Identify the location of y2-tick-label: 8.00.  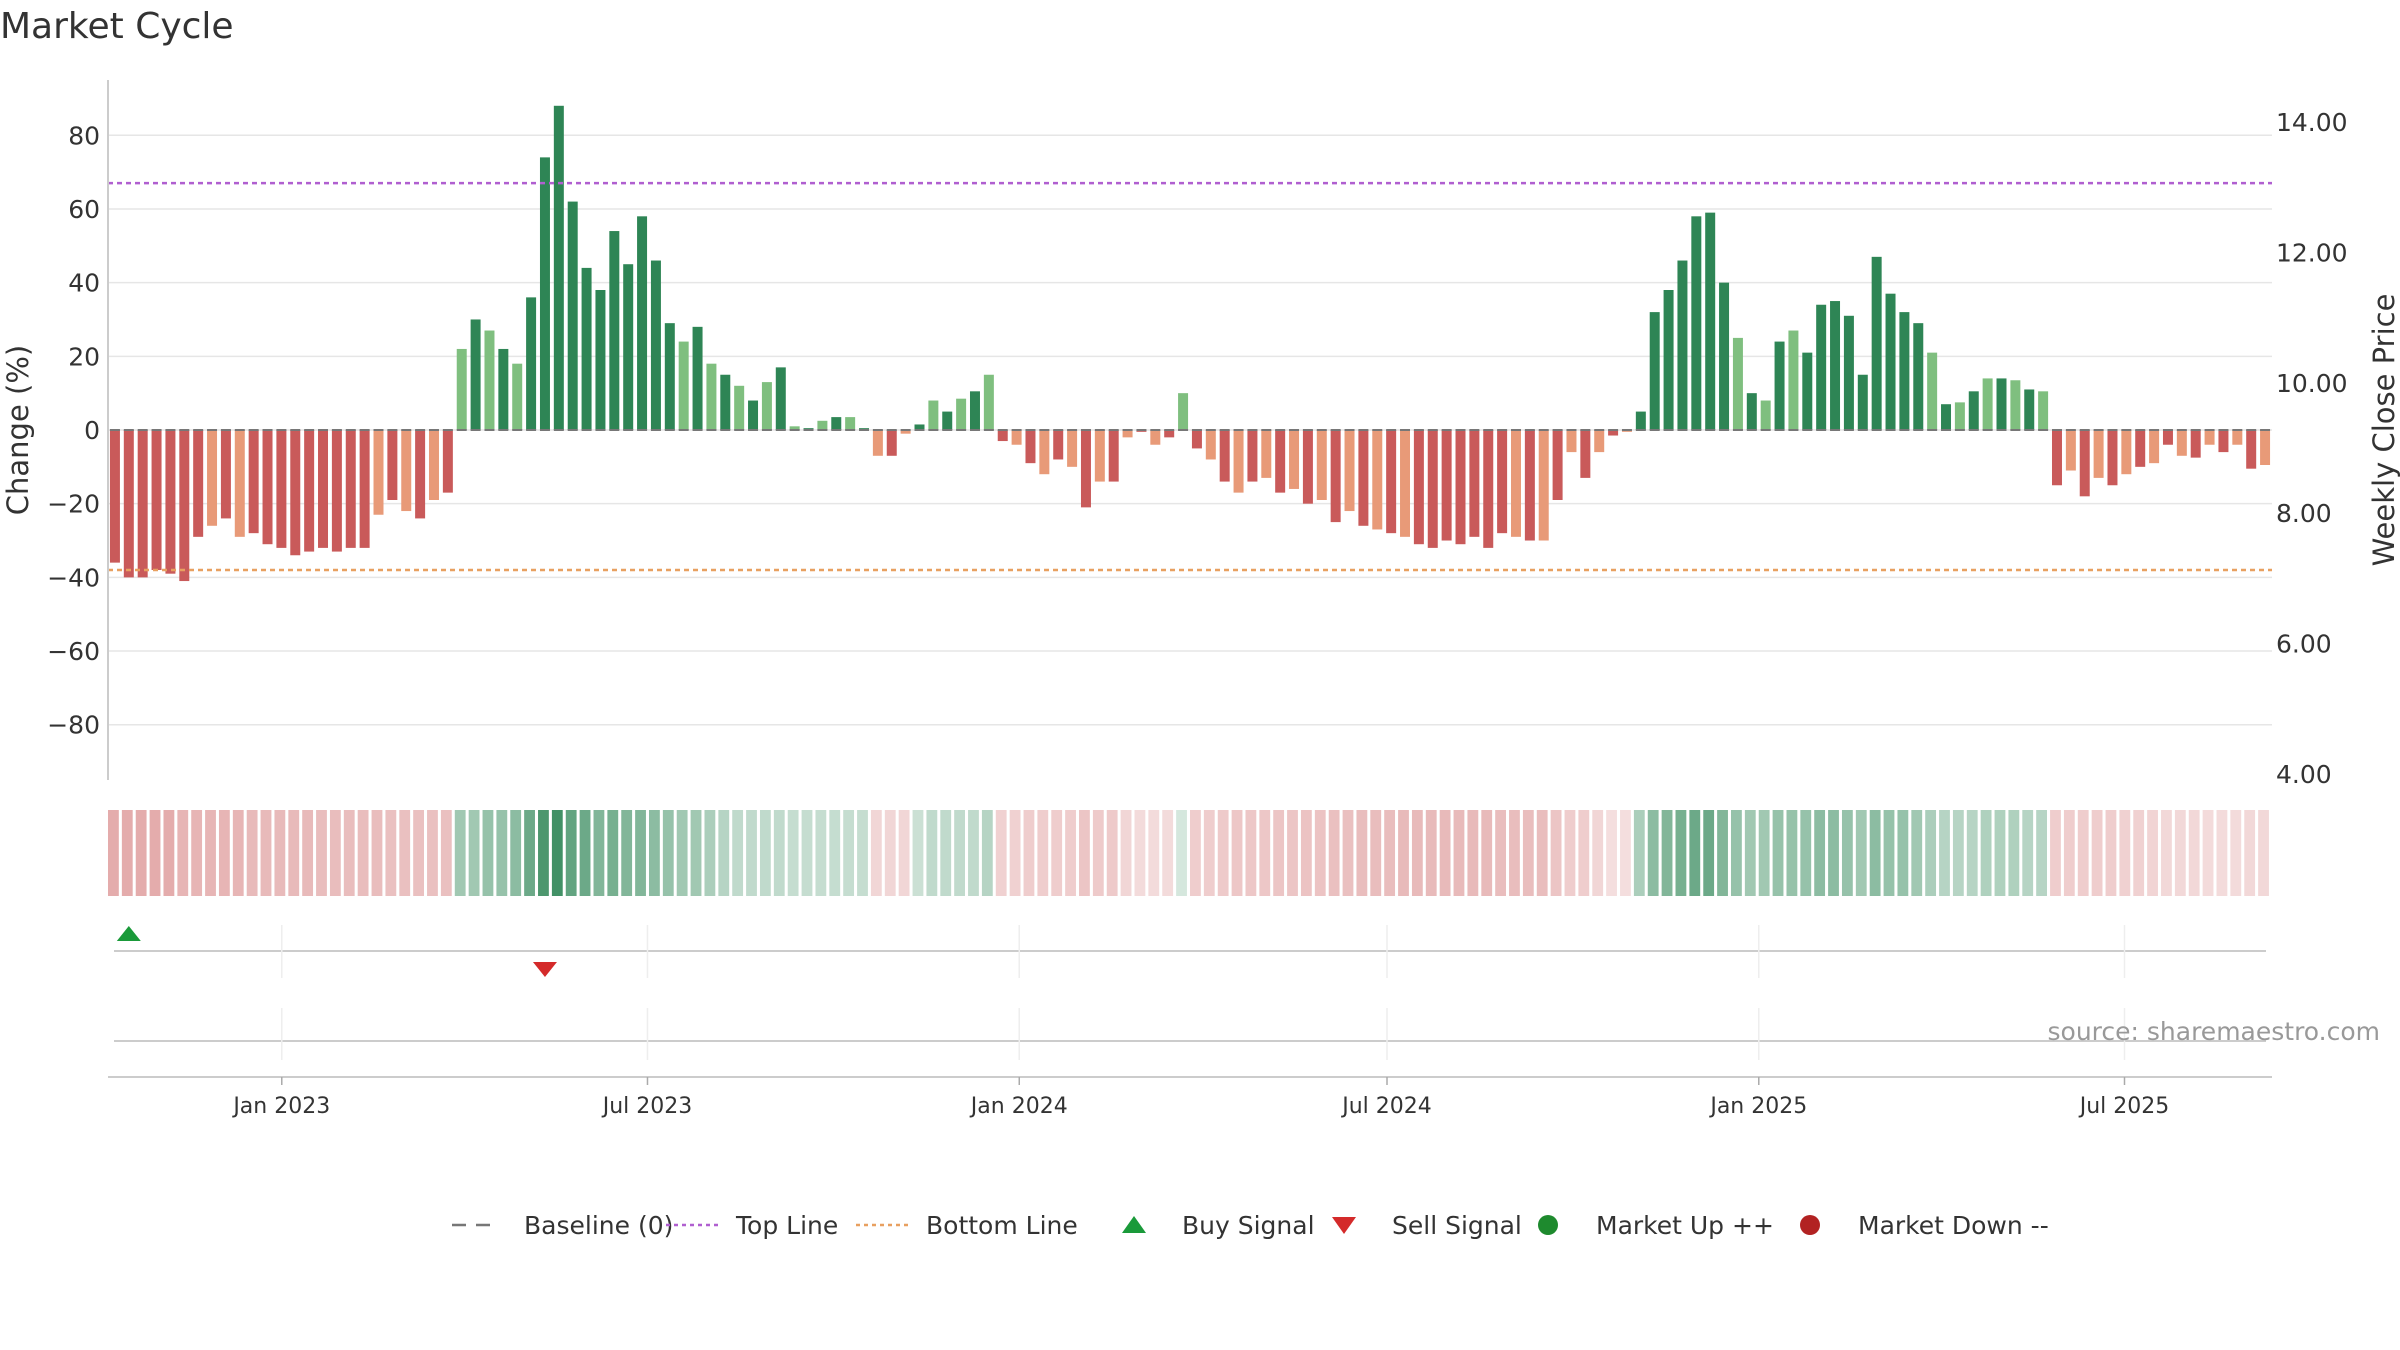
(2304, 513).